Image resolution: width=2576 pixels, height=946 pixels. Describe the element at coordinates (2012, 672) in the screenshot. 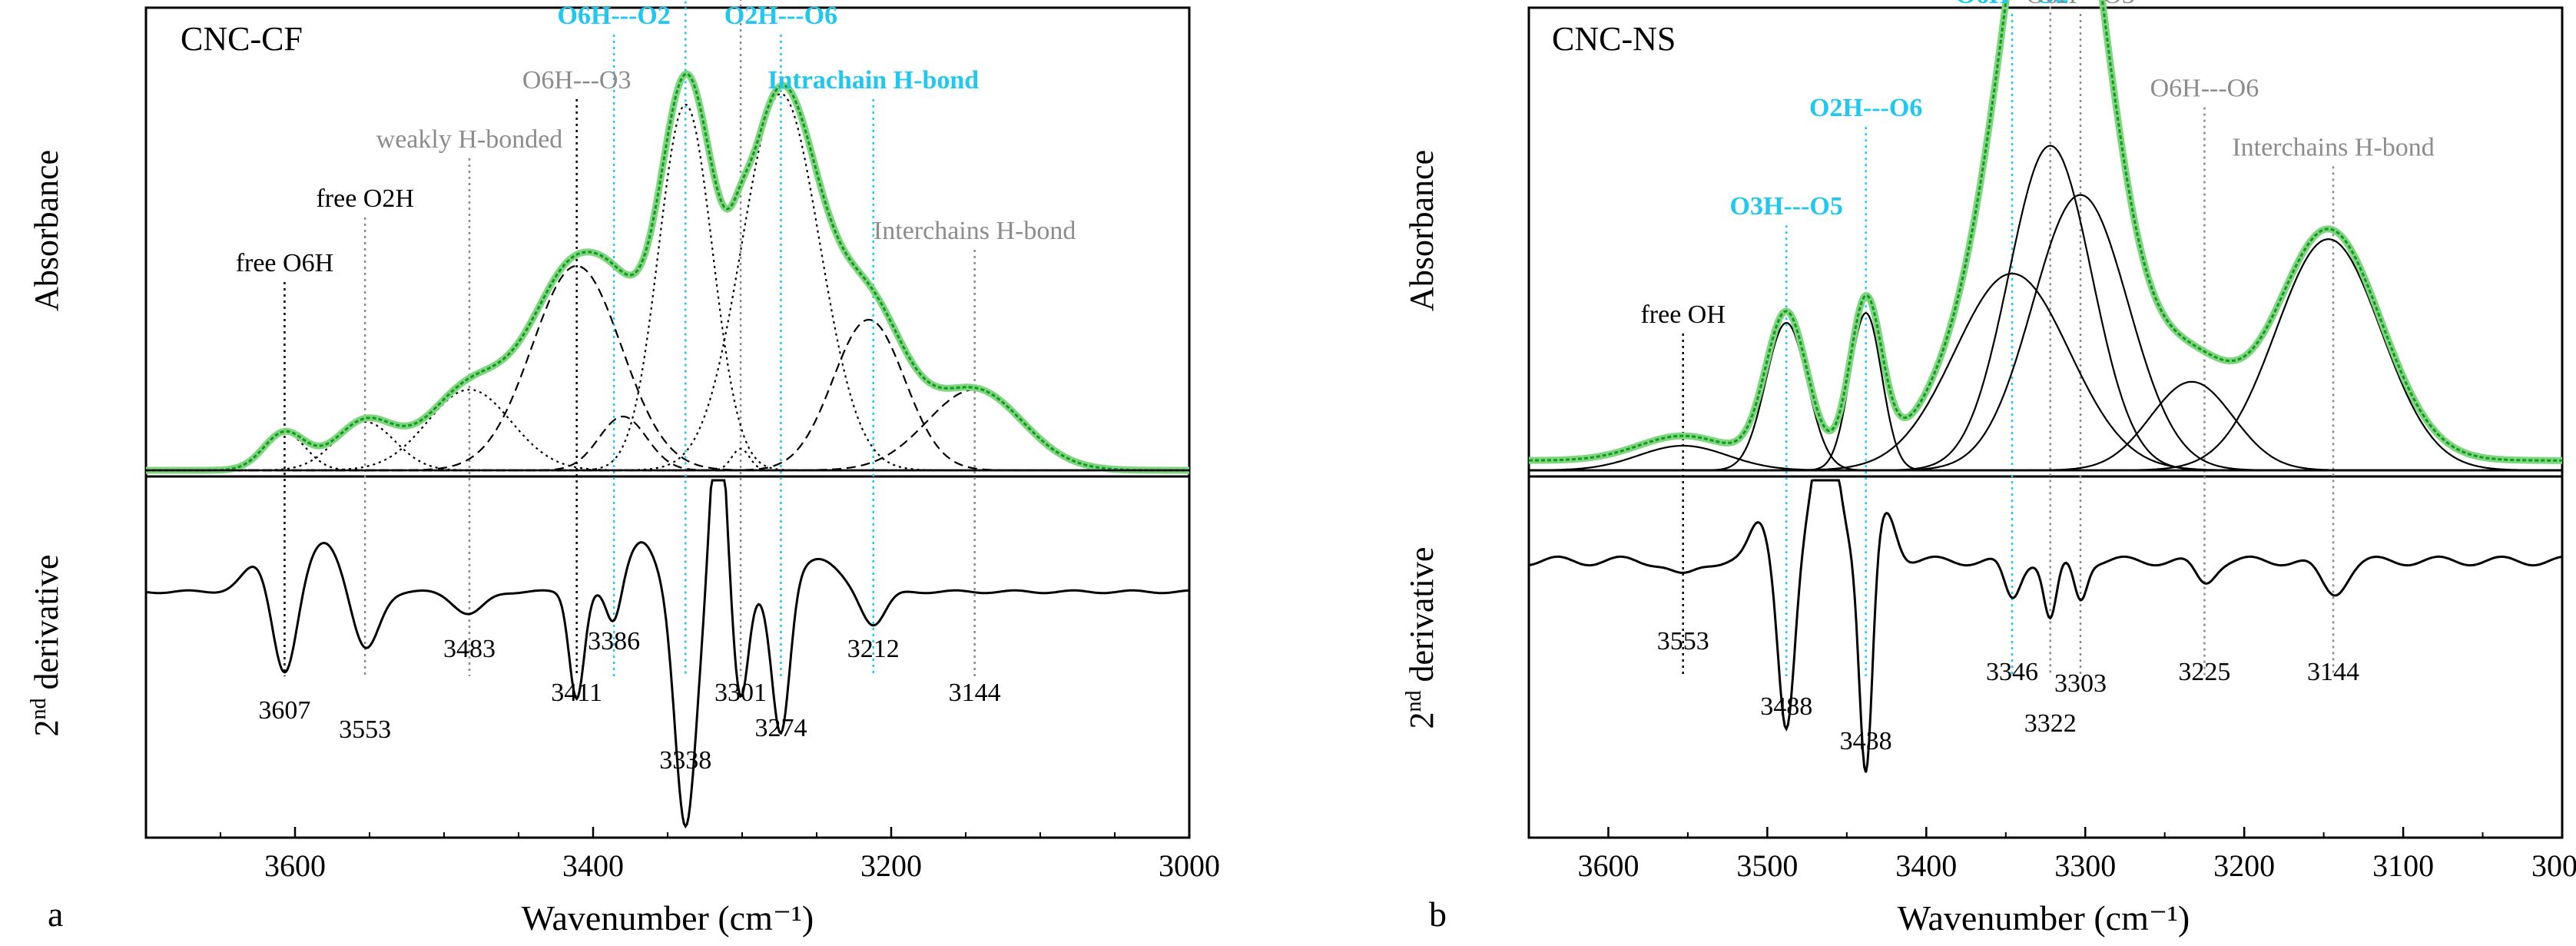

I see `derivative-label-3346: 3346` at that location.